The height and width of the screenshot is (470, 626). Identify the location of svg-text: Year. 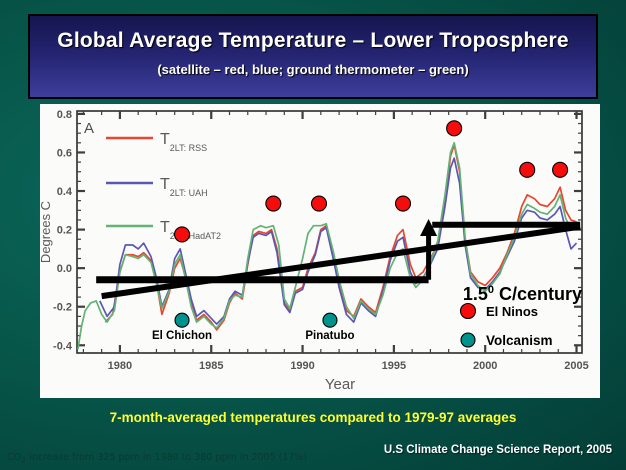
(340, 384).